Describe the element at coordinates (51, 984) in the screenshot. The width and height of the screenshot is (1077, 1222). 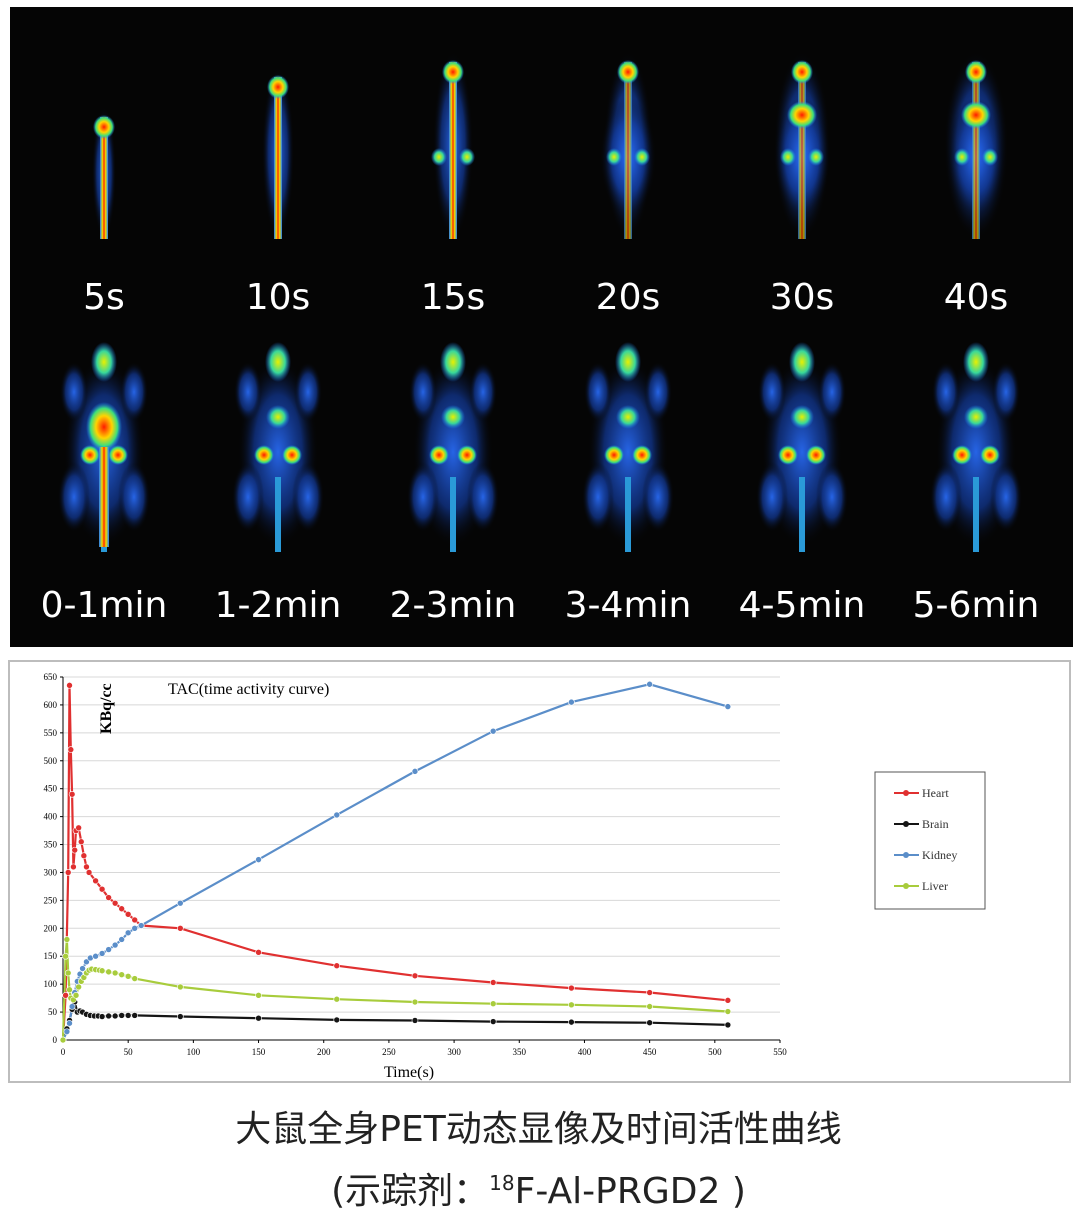
I see `y-tick-label: 100` at that location.